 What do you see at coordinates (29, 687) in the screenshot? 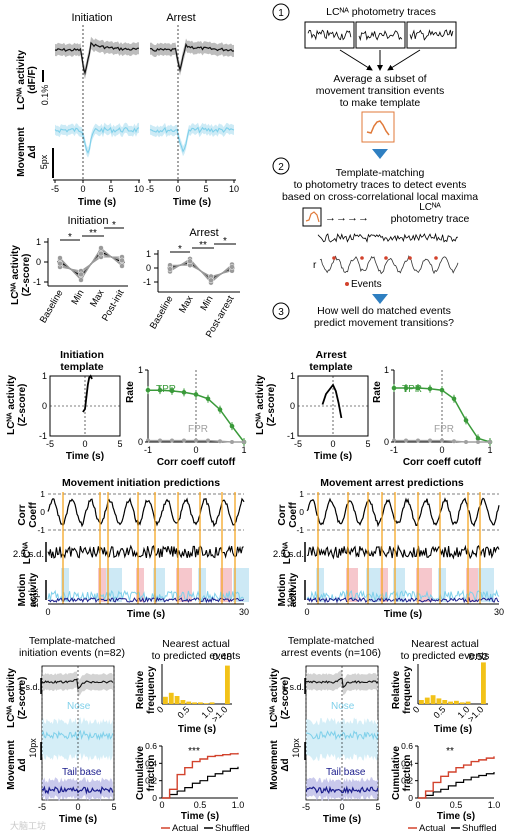
I see `sd-scale: 1 s.d.` at bounding box center [29, 687].